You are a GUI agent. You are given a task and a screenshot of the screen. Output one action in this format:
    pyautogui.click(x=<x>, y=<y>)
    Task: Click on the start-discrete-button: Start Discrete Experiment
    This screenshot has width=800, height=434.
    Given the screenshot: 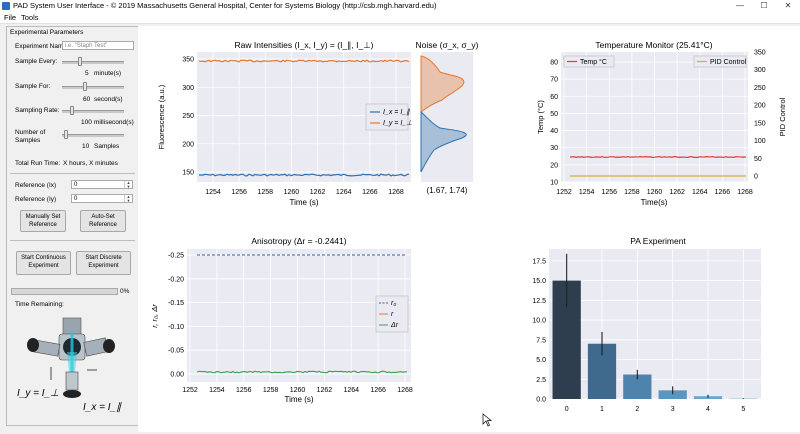 What is the action you would take?
    pyautogui.click(x=103, y=263)
    